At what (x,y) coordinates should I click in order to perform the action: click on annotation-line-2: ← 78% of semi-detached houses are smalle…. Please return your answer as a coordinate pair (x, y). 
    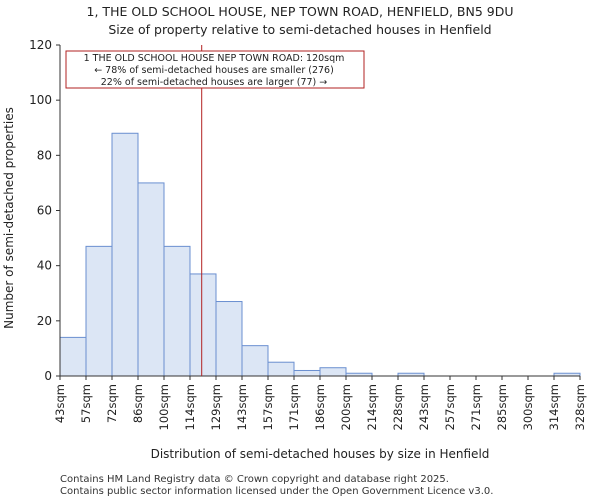
    Looking at the image, I should click on (214, 70).